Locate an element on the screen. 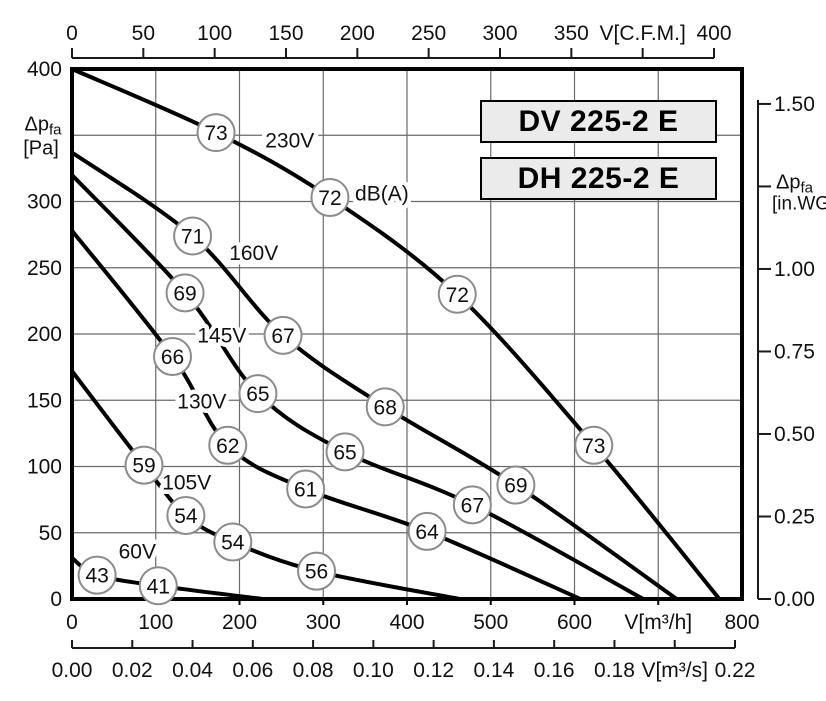 The image size is (826, 701). db-marker-value: 69 is located at coordinates (515, 486).